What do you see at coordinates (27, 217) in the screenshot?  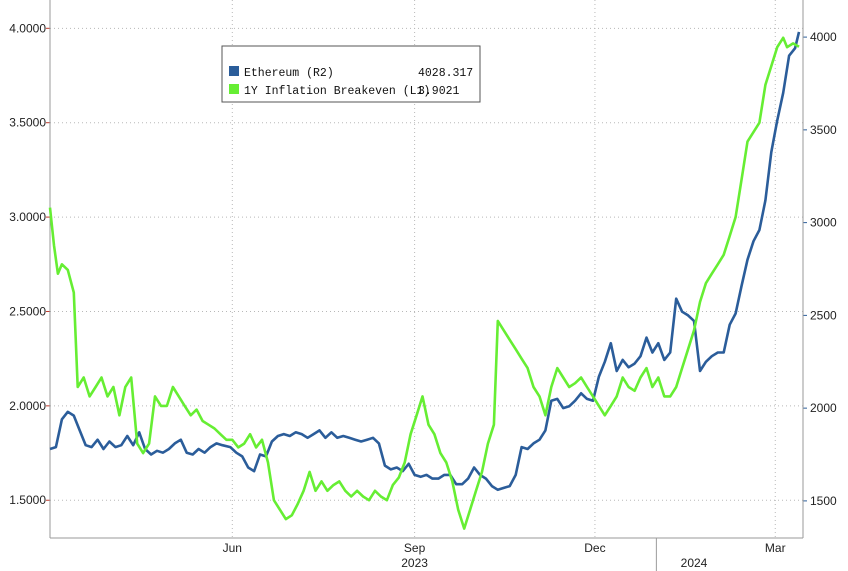 I see `left-tick-label: 3.0000` at bounding box center [27, 217].